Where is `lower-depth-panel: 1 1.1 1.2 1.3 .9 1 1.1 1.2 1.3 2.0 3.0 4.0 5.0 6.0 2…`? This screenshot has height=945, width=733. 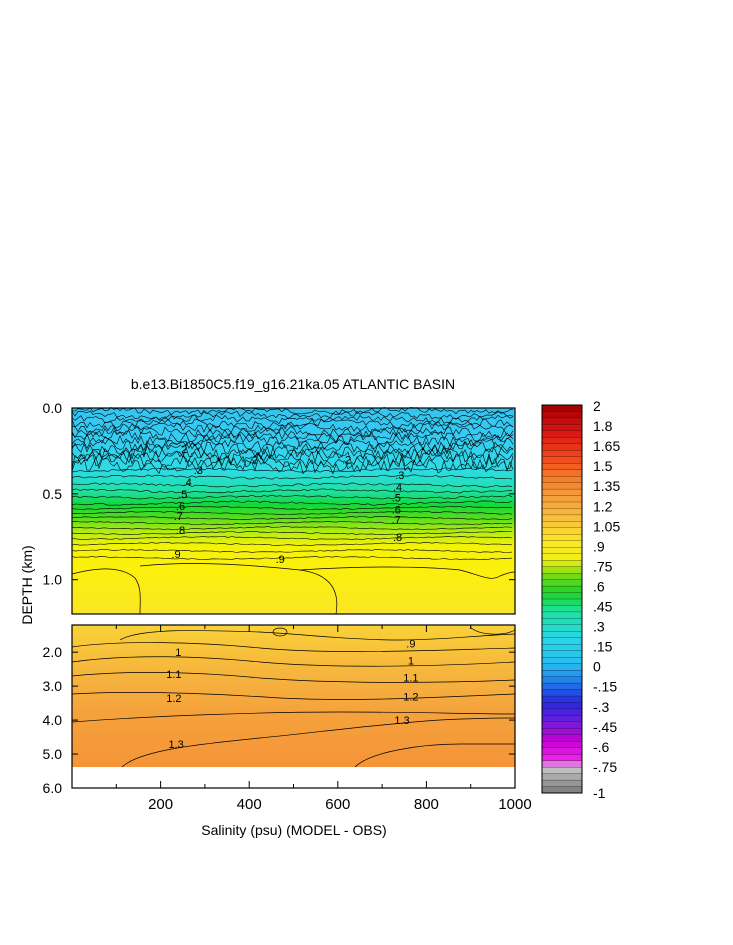 lower-depth-panel: 1 1.1 1.2 1.3 .9 1 1.1 1.2 1.3 2.0 3.0 4.0 5.0 6.0 2… is located at coordinates (287, 718).